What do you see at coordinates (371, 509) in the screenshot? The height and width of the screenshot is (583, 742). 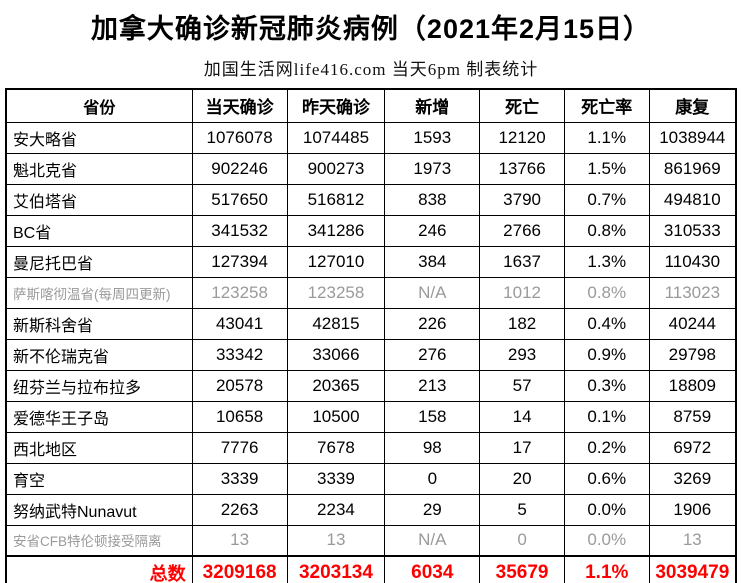 I see `table-row: 努纳武特Nunavut 2263 2234 29 5 0.0% 1906` at bounding box center [371, 509].